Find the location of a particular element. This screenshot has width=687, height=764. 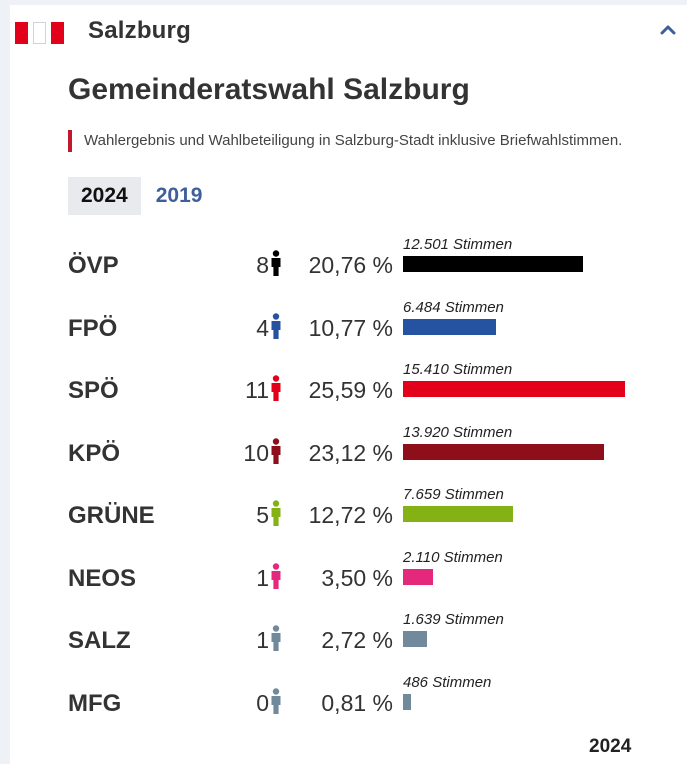

chevron-up-icon is located at coordinates (668, 30).